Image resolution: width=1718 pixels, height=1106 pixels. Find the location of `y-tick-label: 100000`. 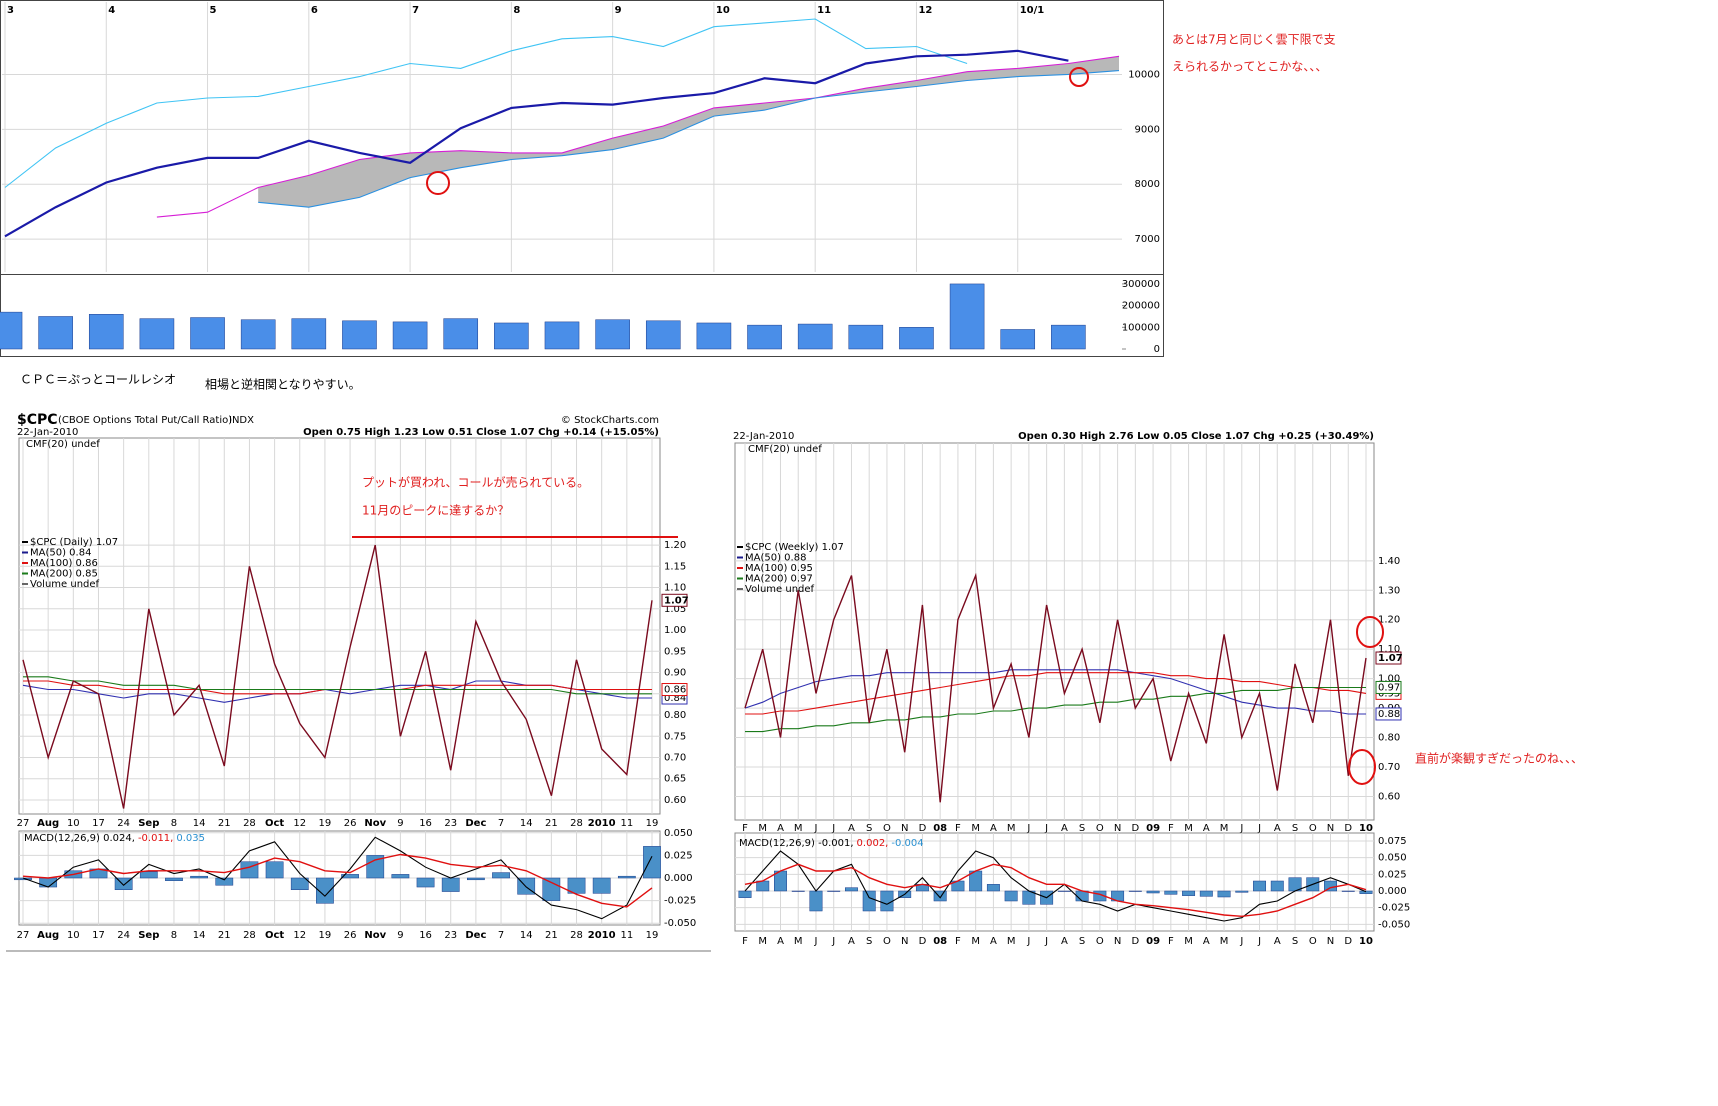

y-tick-label: 100000 is located at coordinates (1141, 327).